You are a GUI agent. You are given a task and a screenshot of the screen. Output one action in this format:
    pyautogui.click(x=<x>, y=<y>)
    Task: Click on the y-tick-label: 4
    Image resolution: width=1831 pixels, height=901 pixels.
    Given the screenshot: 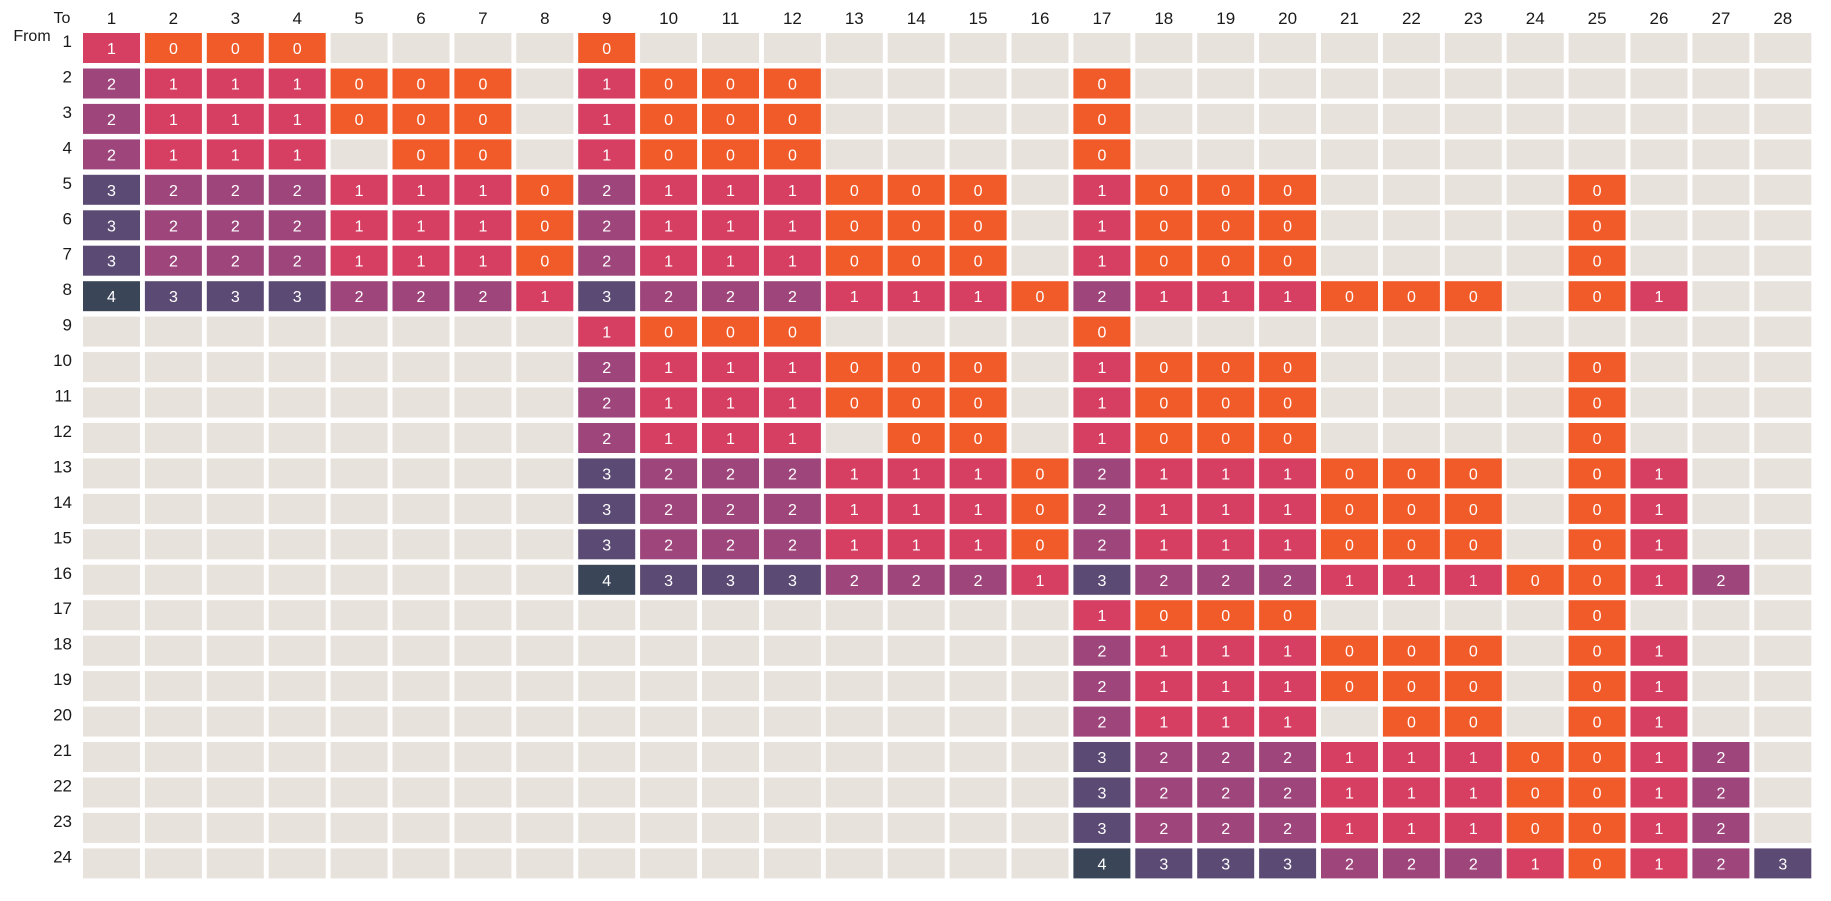 What is the action you would take?
    pyautogui.click(x=67, y=147)
    